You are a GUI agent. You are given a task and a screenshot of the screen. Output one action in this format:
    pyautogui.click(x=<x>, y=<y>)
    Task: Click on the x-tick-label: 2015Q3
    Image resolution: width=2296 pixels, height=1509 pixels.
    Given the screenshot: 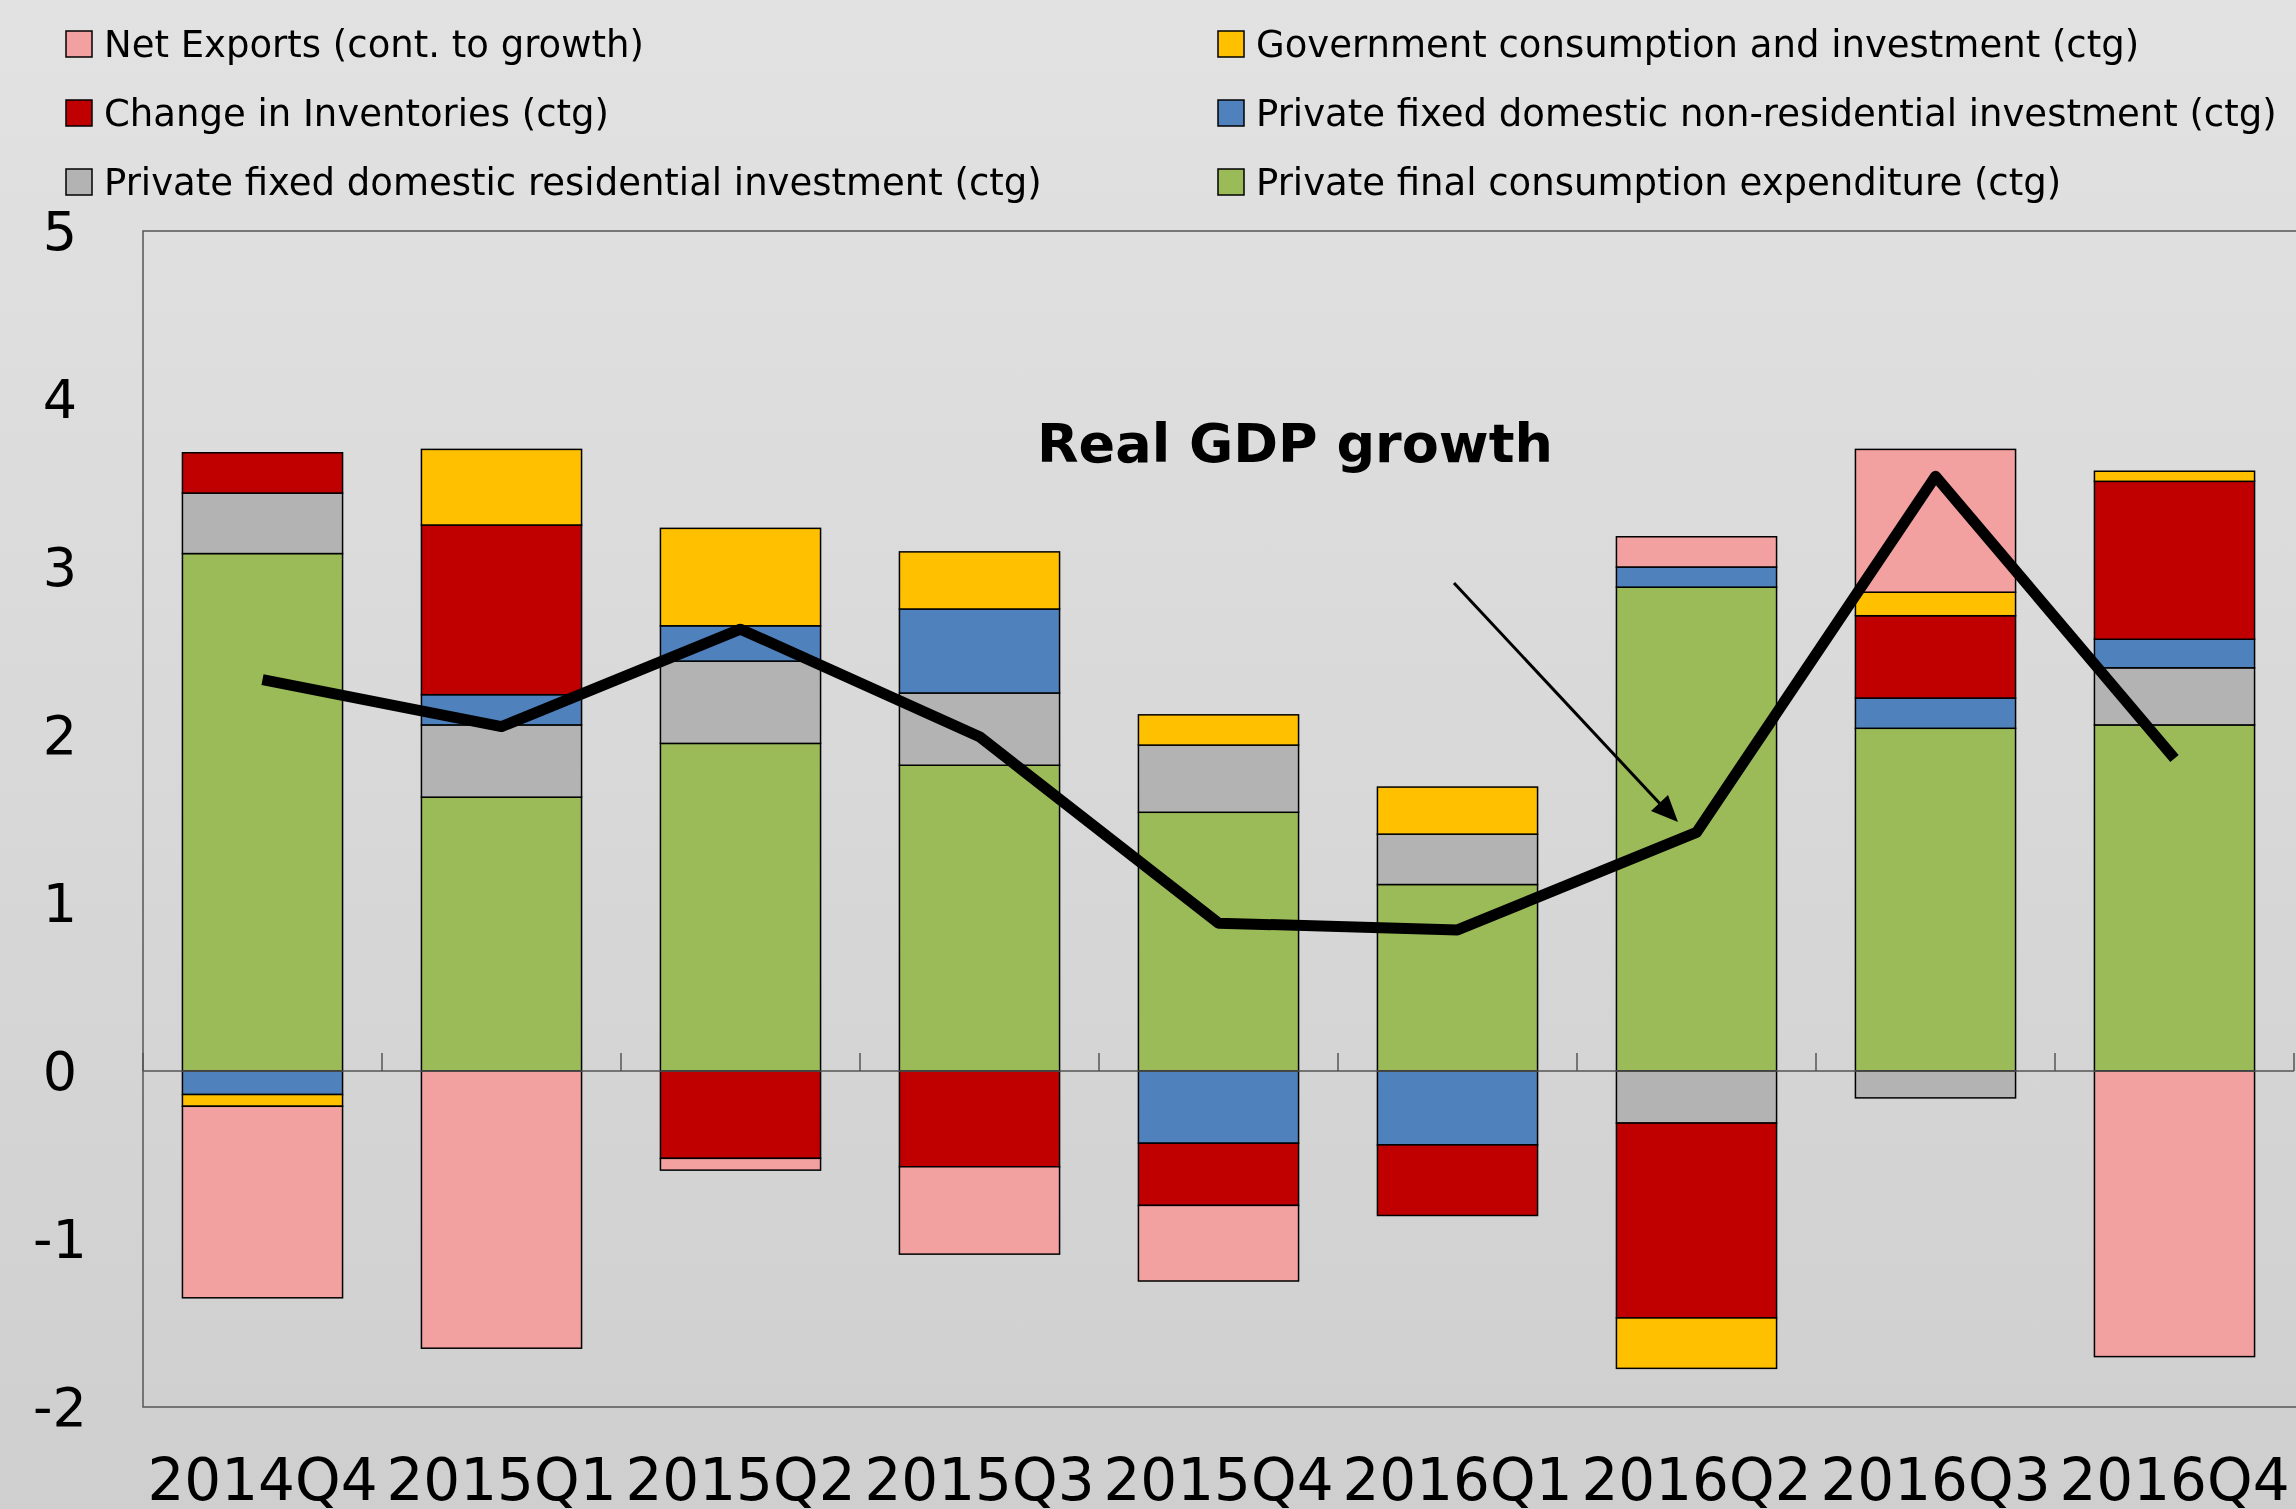 What is the action you would take?
    pyautogui.click(x=979, y=1477)
    